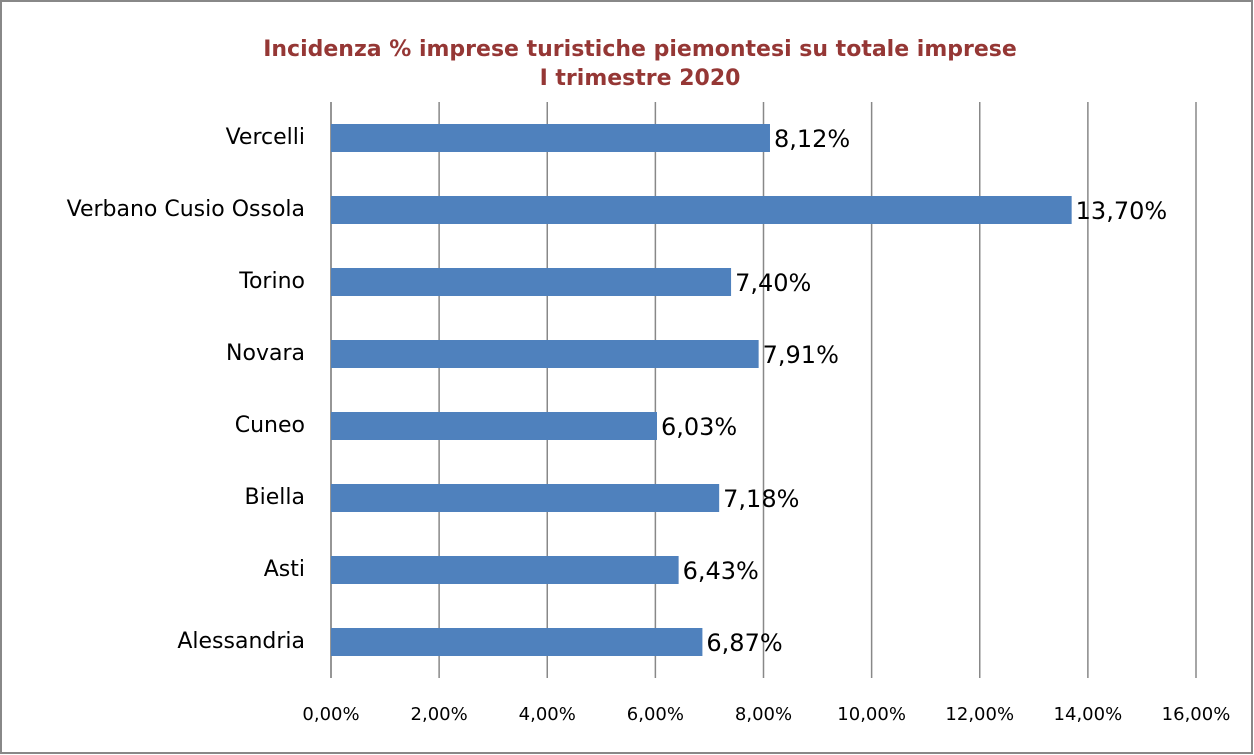 This screenshot has height=755, width=1254. Describe the element at coordinates (1122, 211) in the screenshot. I see `data-label: 13,70%` at that location.